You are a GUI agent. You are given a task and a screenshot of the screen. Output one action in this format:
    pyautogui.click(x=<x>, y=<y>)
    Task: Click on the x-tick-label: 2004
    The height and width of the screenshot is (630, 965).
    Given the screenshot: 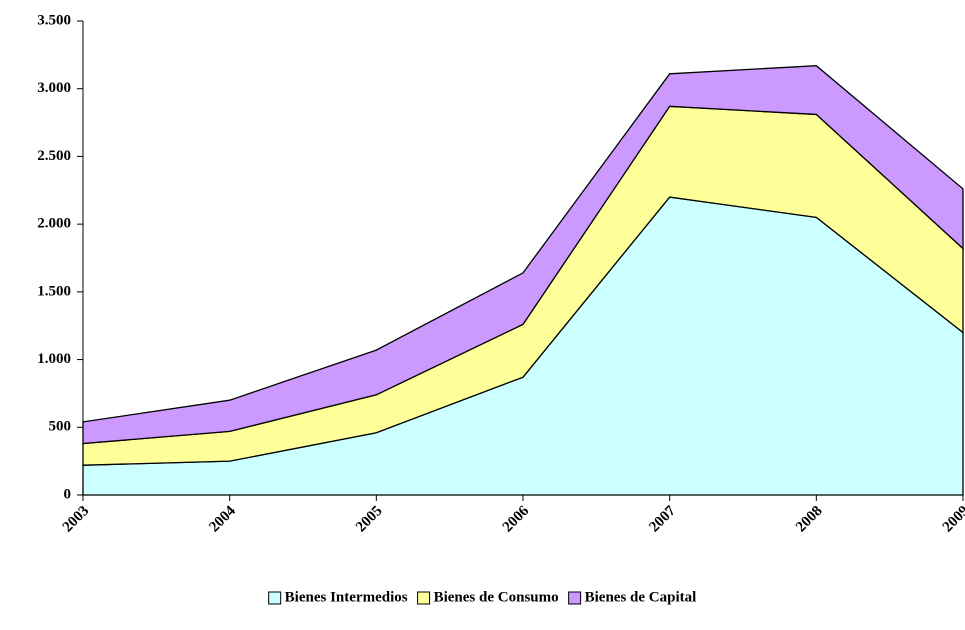 What is the action you would take?
    pyautogui.click(x=222, y=519)
    